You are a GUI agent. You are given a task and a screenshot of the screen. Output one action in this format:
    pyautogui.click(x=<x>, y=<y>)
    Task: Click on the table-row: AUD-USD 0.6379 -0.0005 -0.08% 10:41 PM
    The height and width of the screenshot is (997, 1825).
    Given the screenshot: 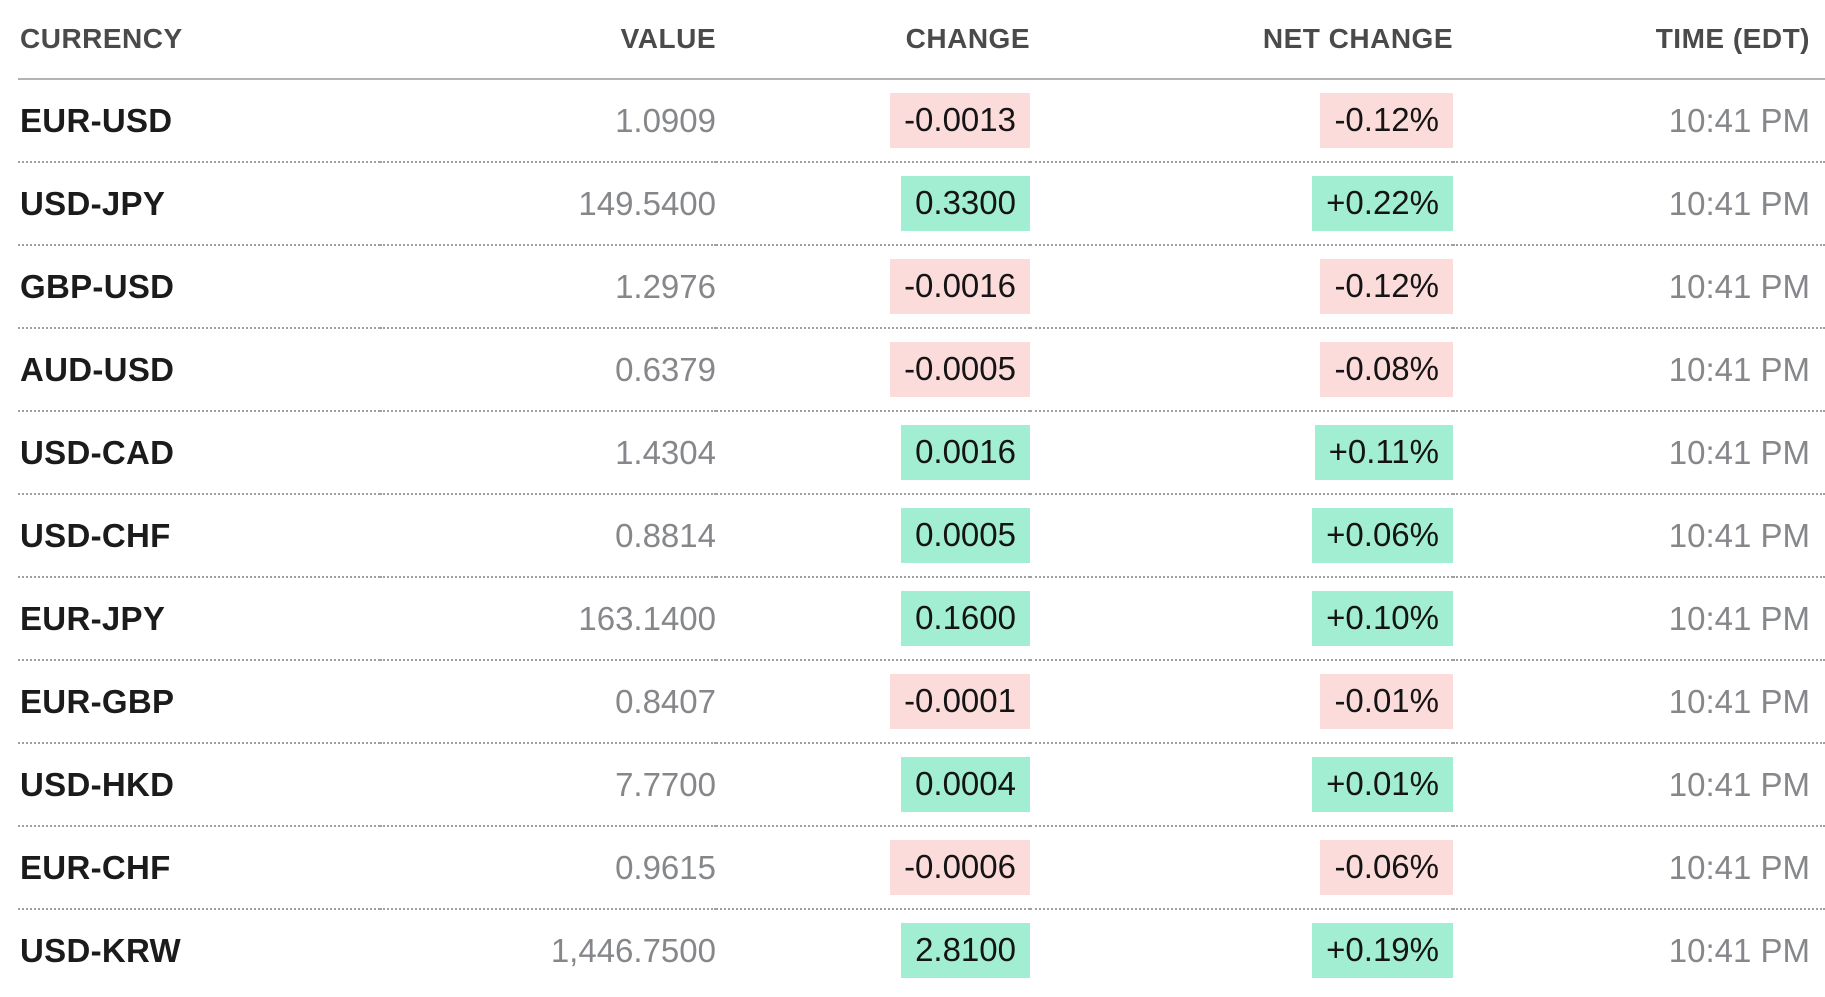 What is the action you would take?
    pyautogui.click(x=921, y=369)
    